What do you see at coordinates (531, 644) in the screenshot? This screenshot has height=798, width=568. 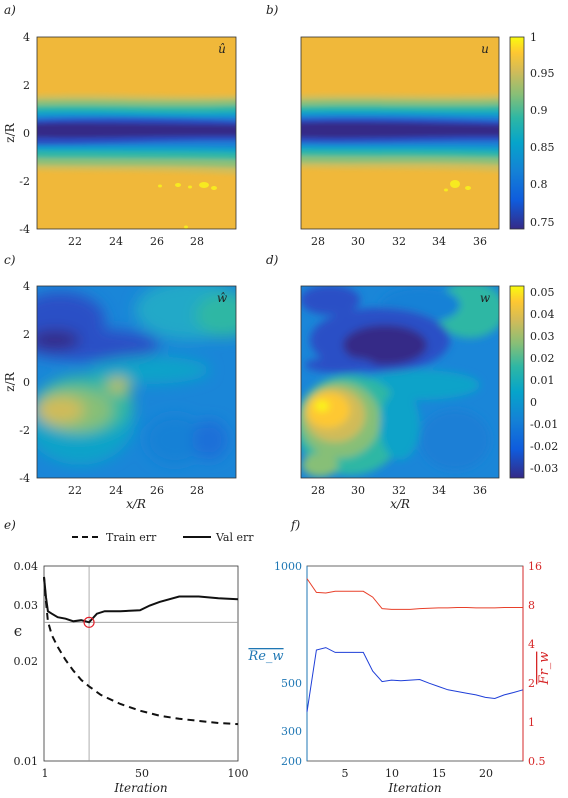 I see `right-tick-label: 4` at bounding box center [531, 644].